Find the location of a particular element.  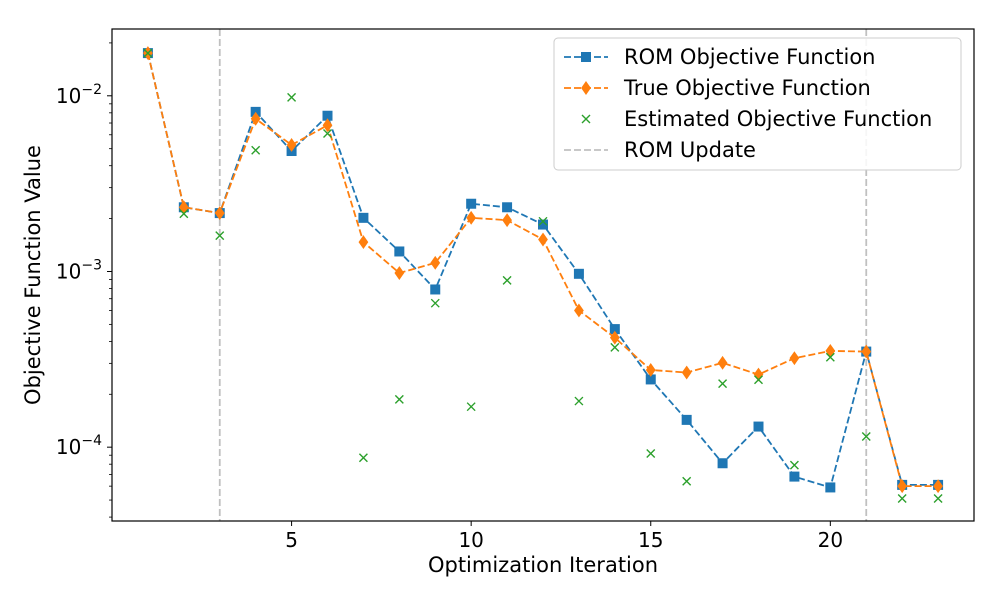

legend-label: ROM Objective Function is located at coordinates (750, 57).